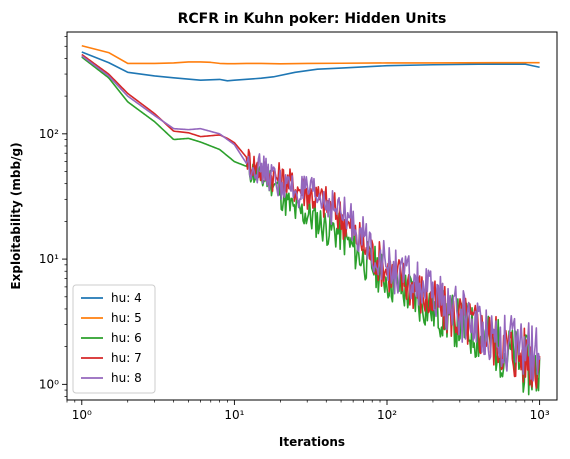  What do you see at coordinates (126, 318) in the screenshot?
I see `legend-label: hu: 5` at bounding box center [126, 318].